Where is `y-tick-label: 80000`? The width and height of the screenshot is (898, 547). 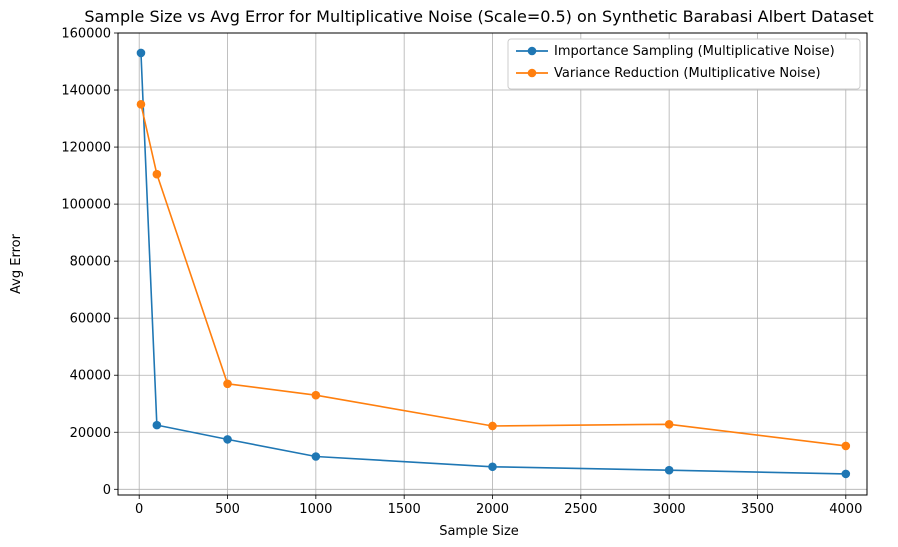
y-tick-label: 80000 is located at coordinates (90, 262).